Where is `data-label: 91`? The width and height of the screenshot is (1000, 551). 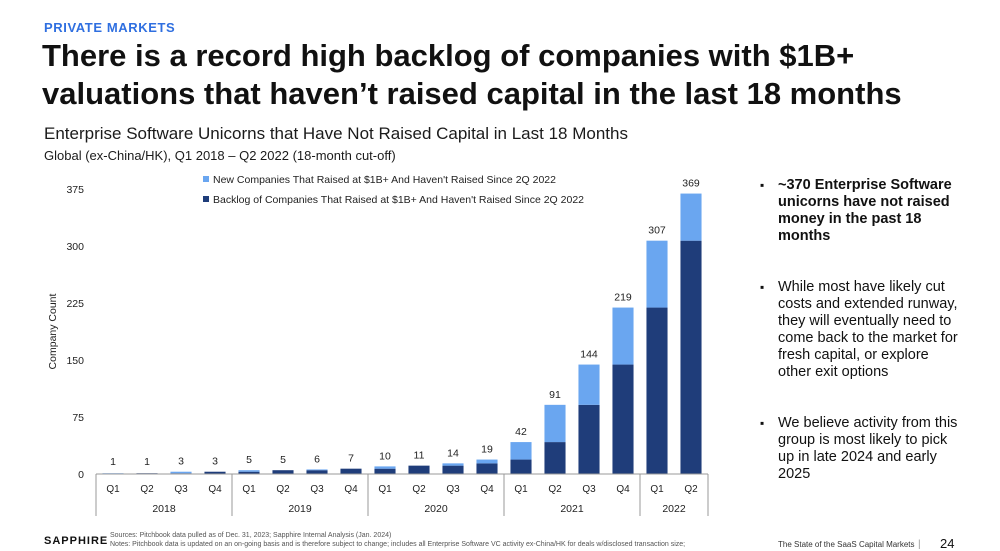 data-label: 91 is located at coordinates (555, 395).